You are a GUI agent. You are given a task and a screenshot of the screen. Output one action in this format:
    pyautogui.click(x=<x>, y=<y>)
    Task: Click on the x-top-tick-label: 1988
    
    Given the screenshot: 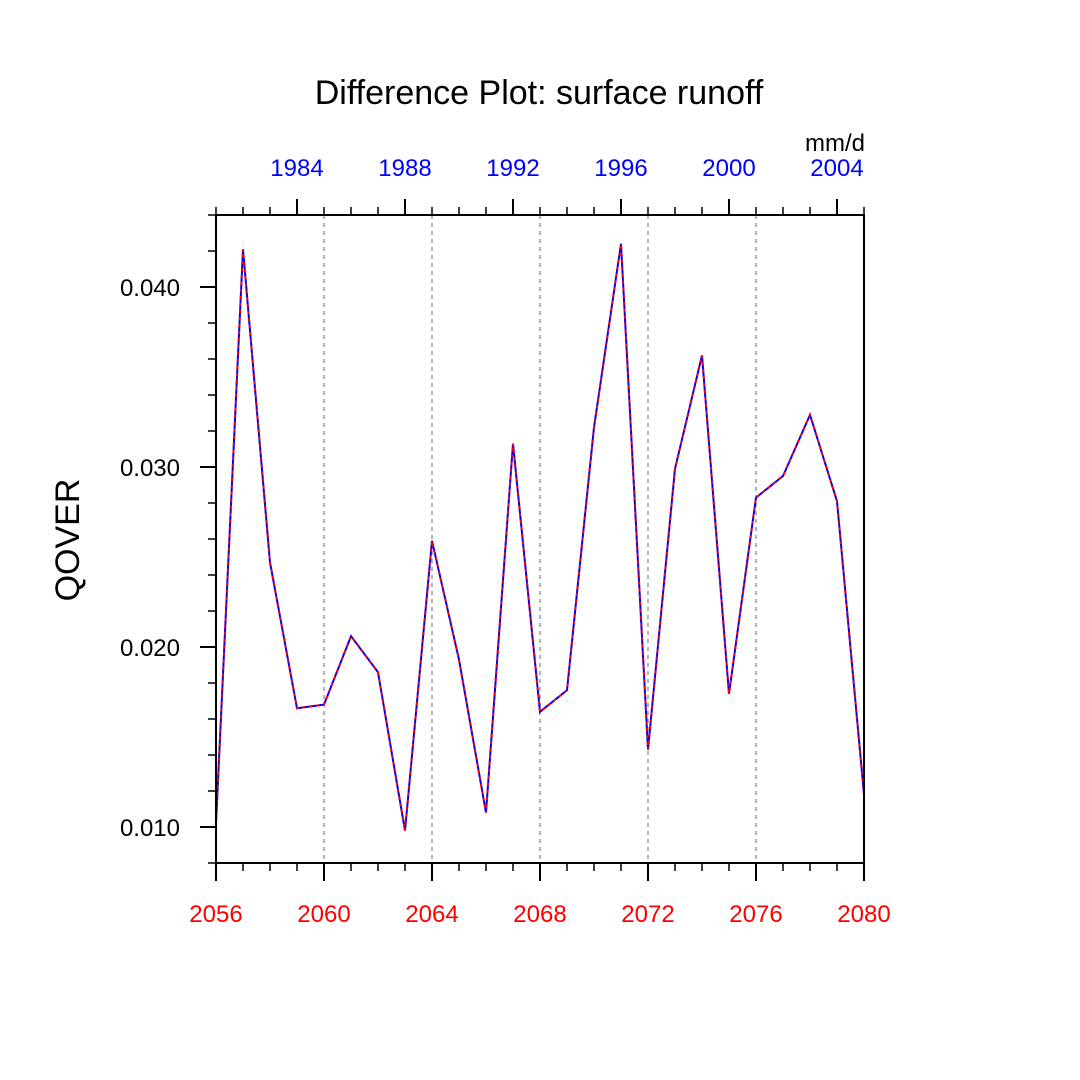 What is the action you would take?
    pyautogui.click(x=404, y=168)
    